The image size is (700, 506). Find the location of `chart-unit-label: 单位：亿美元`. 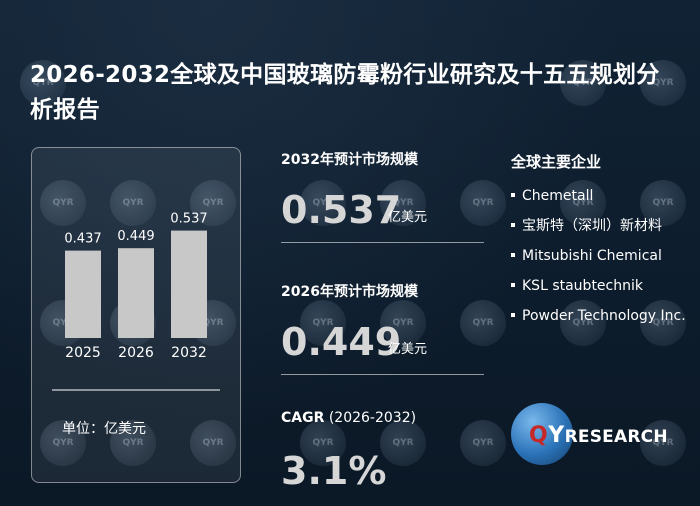

chart-unit-label: 单位：亿美元 is located at coordinates (104, 429).